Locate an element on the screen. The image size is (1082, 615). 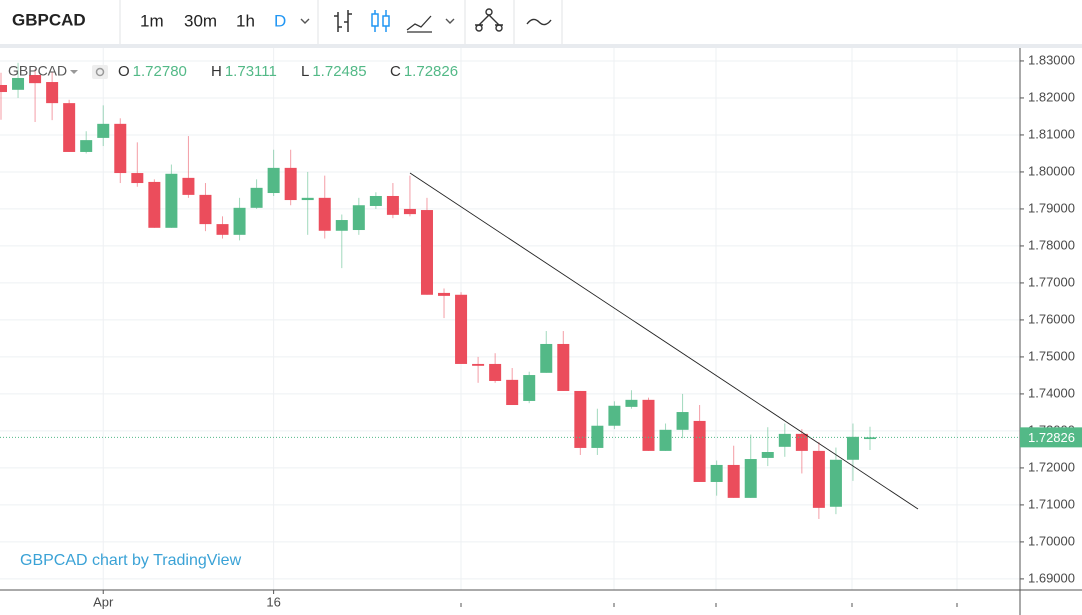
chart-type-dropdown is located at coordinates (450, 21).